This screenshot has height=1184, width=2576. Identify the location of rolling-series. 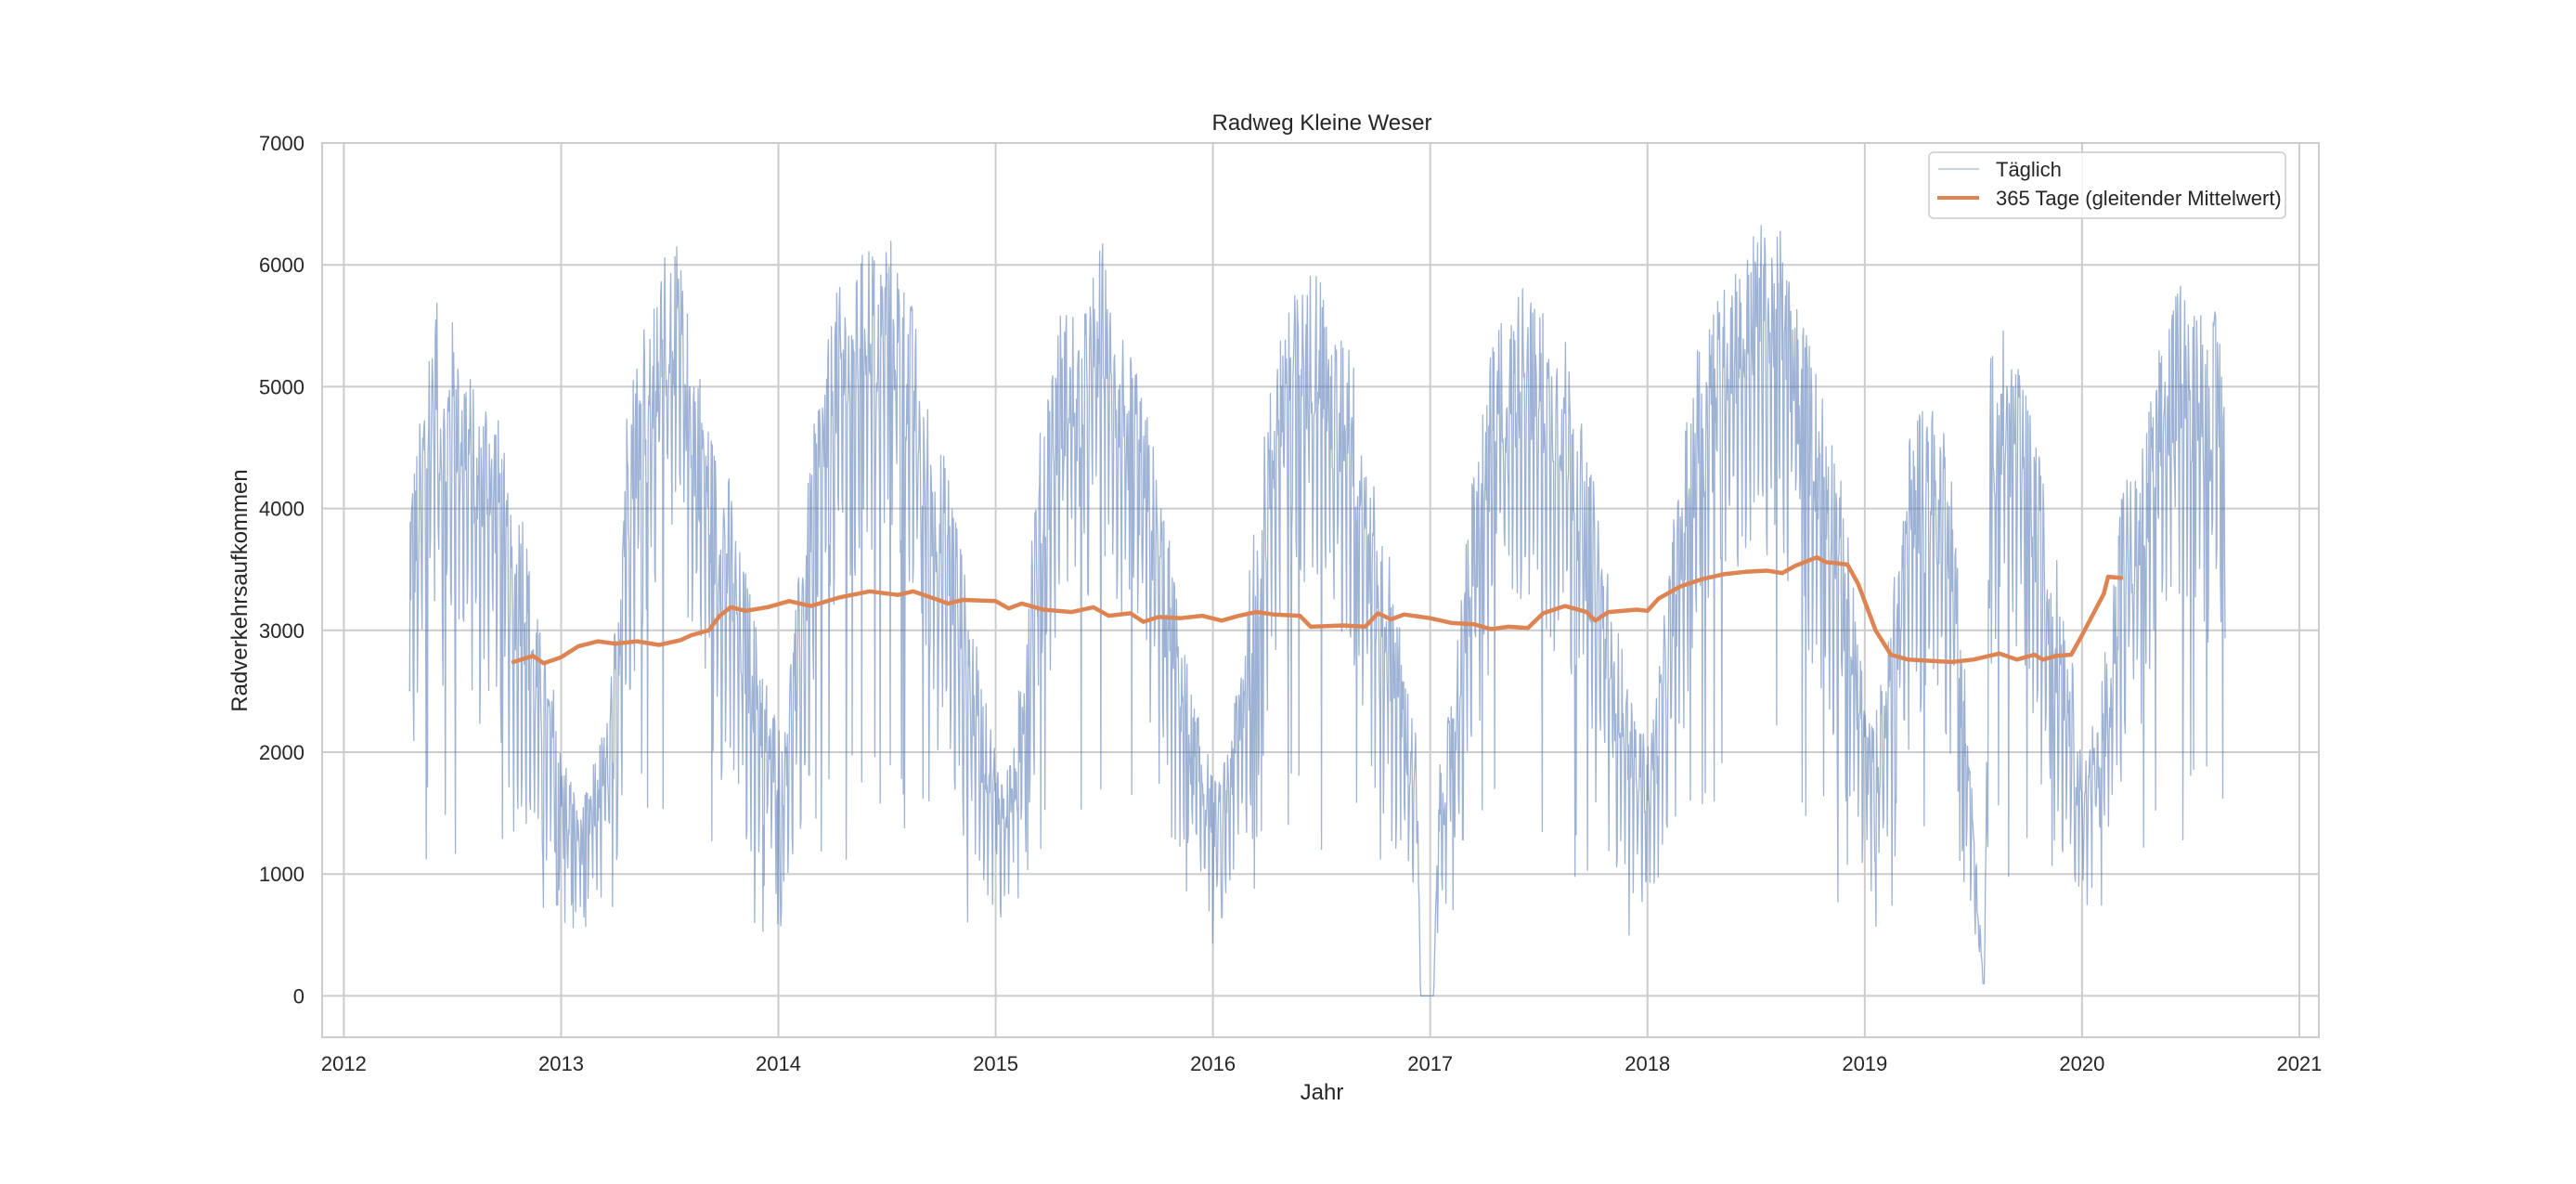
(1317, 610).